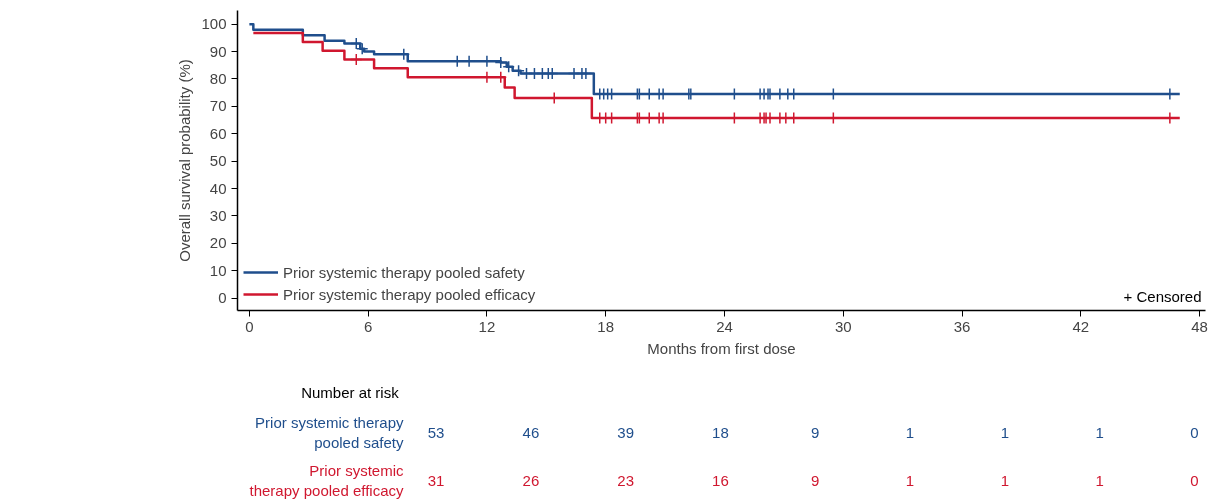 This screenshot has height=503, width=1213. I want to click on text: 46, so click(531, 432).